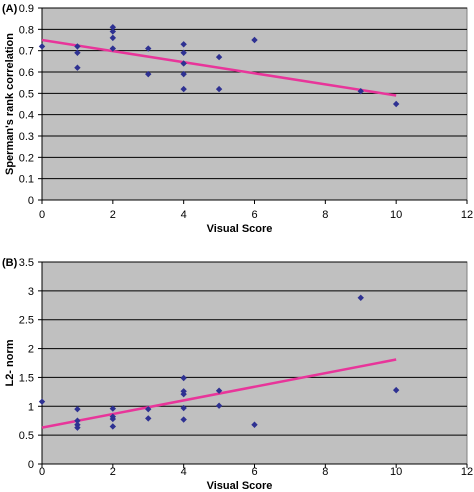  What do you see at coordinates (396, 472) in the screenshot?
I see `chart-b-x-tick-label: 10` at bounding box center [396, 472].